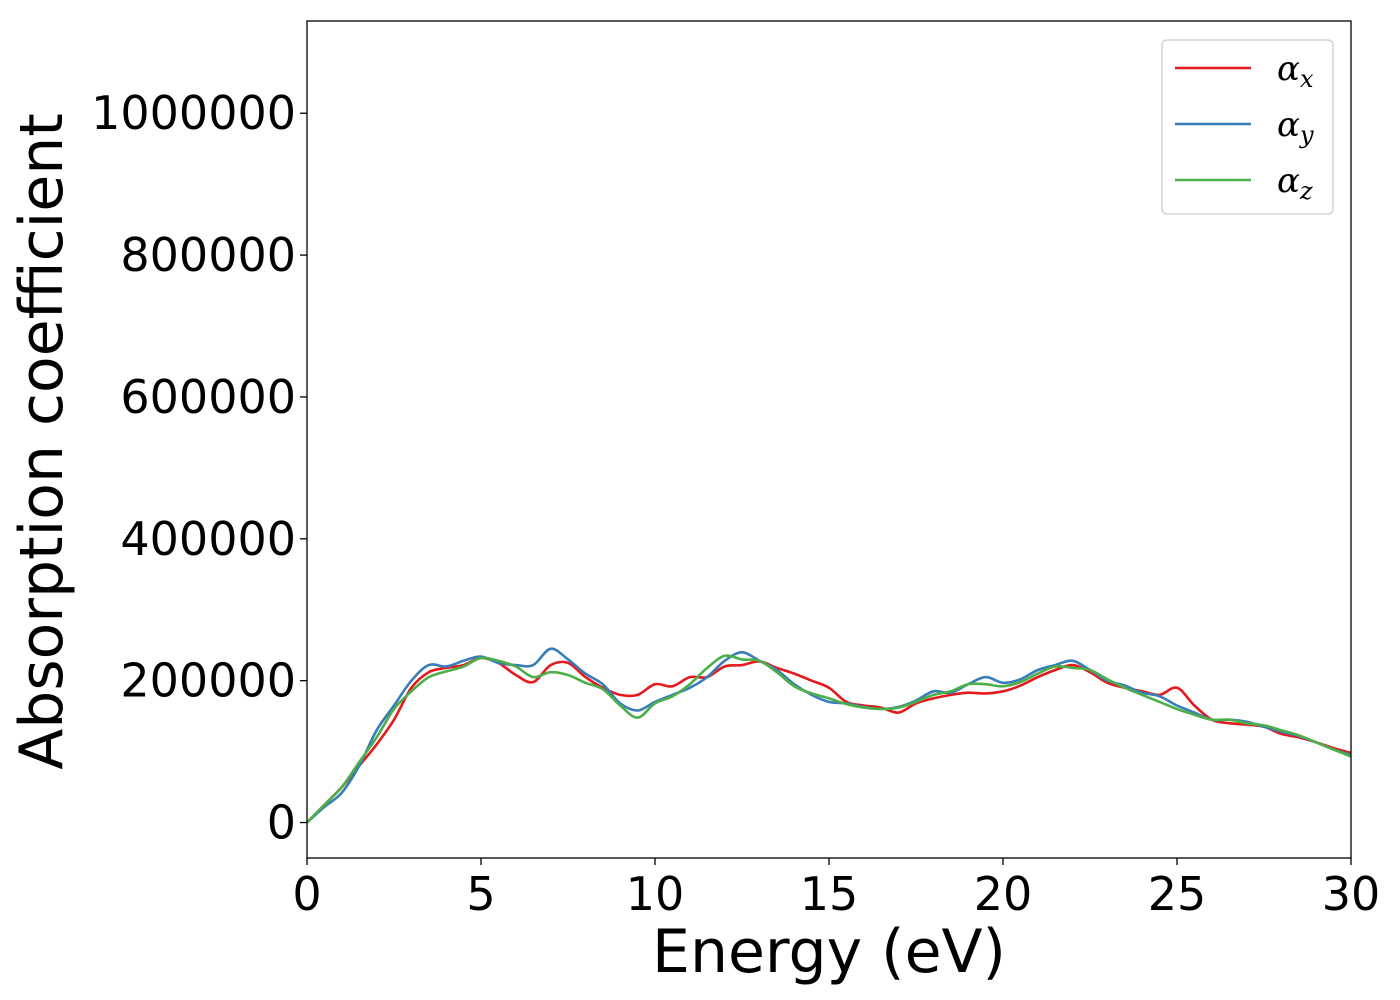  What do you see at coordinates (1295, 183) in the screenshot?
I see `legend-entry-z: αz` at bounding box center [1295, 183].